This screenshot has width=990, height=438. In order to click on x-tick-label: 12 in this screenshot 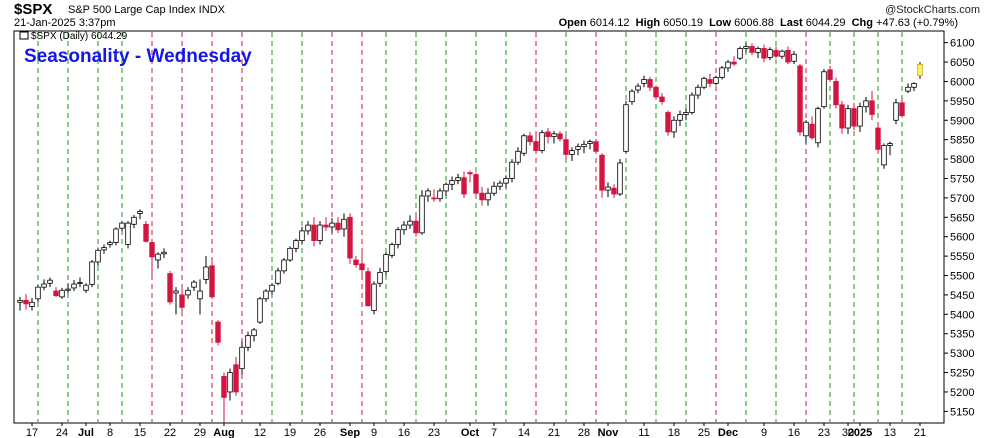, I will do `click(260, 432)`.